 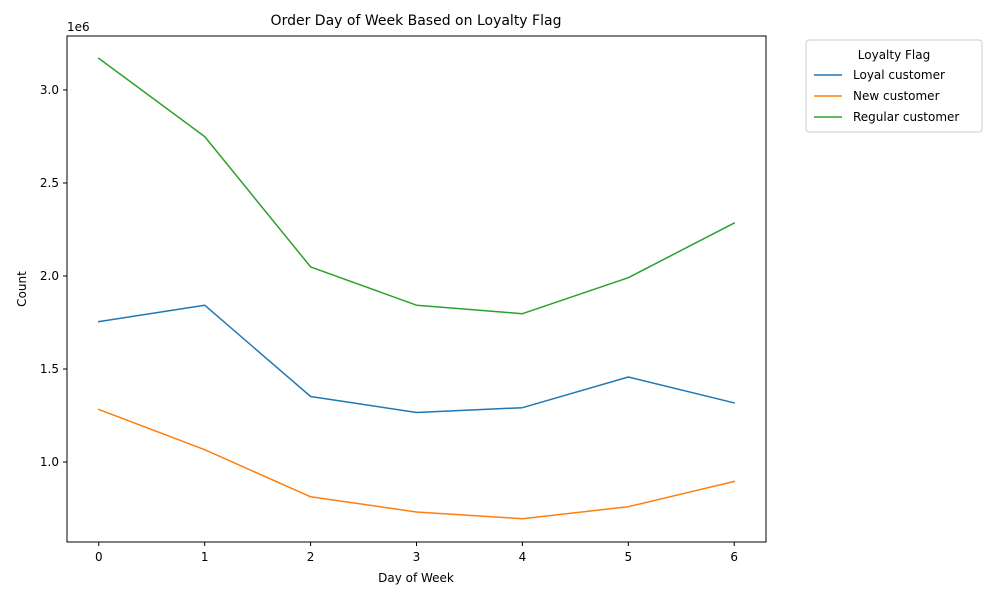 I want to click on x-axis: 0 1 2 3 4 5 6, so click(x=416, y=553).